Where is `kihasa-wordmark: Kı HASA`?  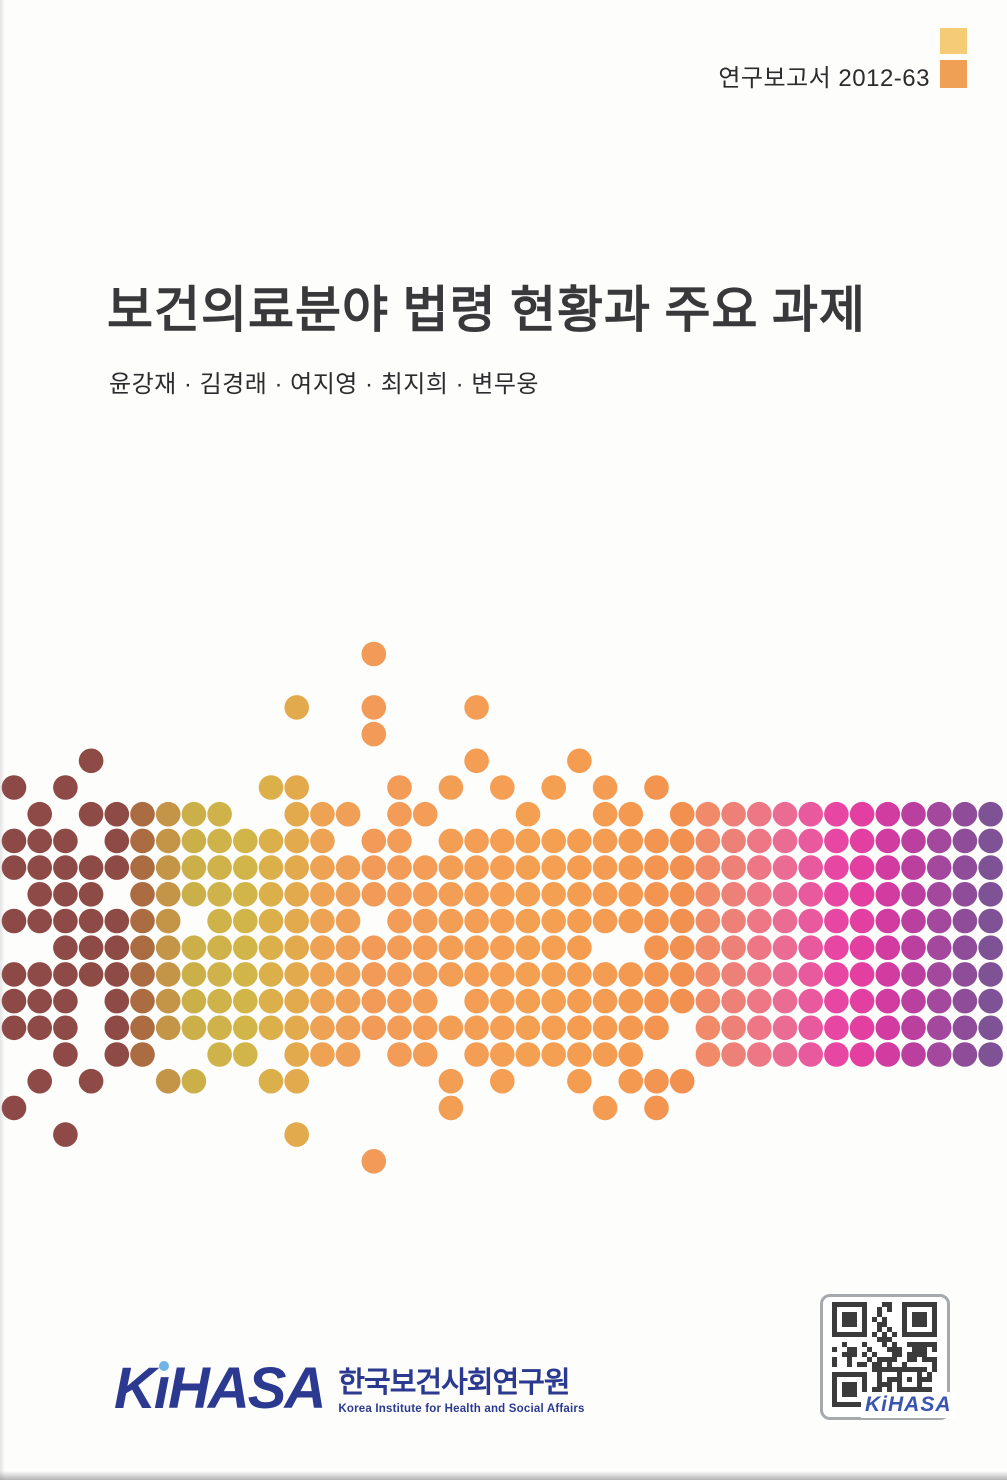 kihasa-wordmark: Kı HASA is located at coordinates (220, 1388).